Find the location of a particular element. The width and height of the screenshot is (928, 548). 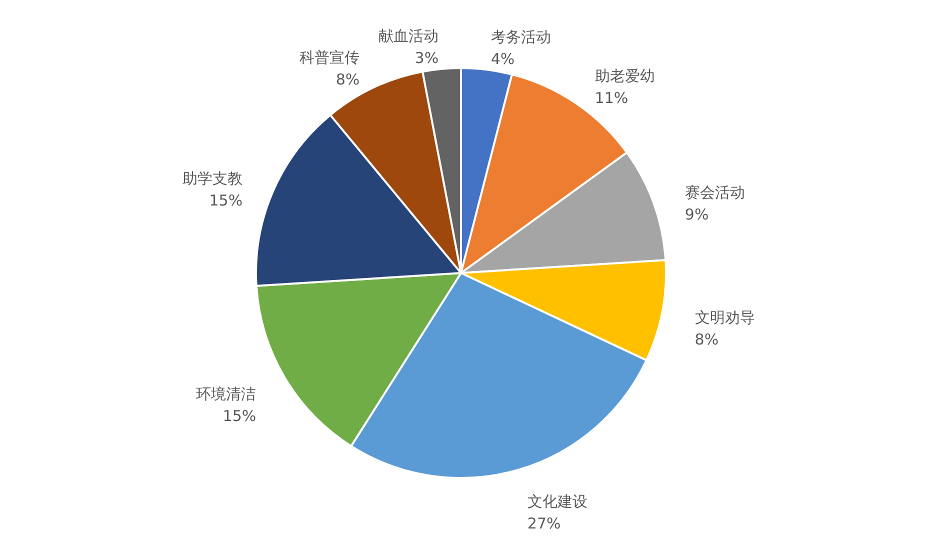

data-label: 9% is located at coordinates (696, 214).